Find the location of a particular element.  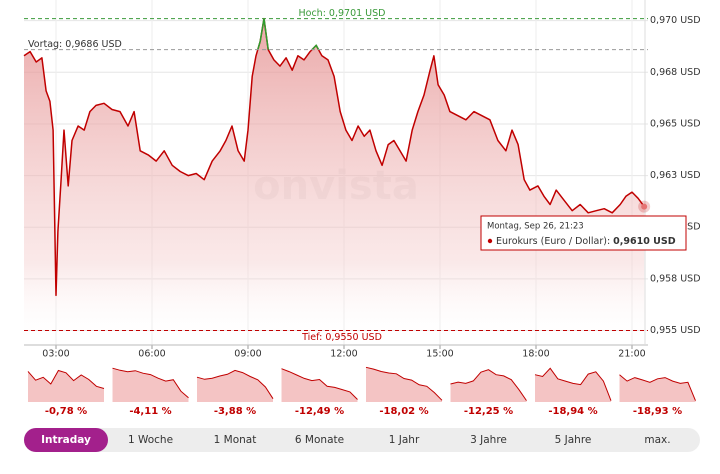

tab-label: 1 Jahr is located at coordinates (404, 440).